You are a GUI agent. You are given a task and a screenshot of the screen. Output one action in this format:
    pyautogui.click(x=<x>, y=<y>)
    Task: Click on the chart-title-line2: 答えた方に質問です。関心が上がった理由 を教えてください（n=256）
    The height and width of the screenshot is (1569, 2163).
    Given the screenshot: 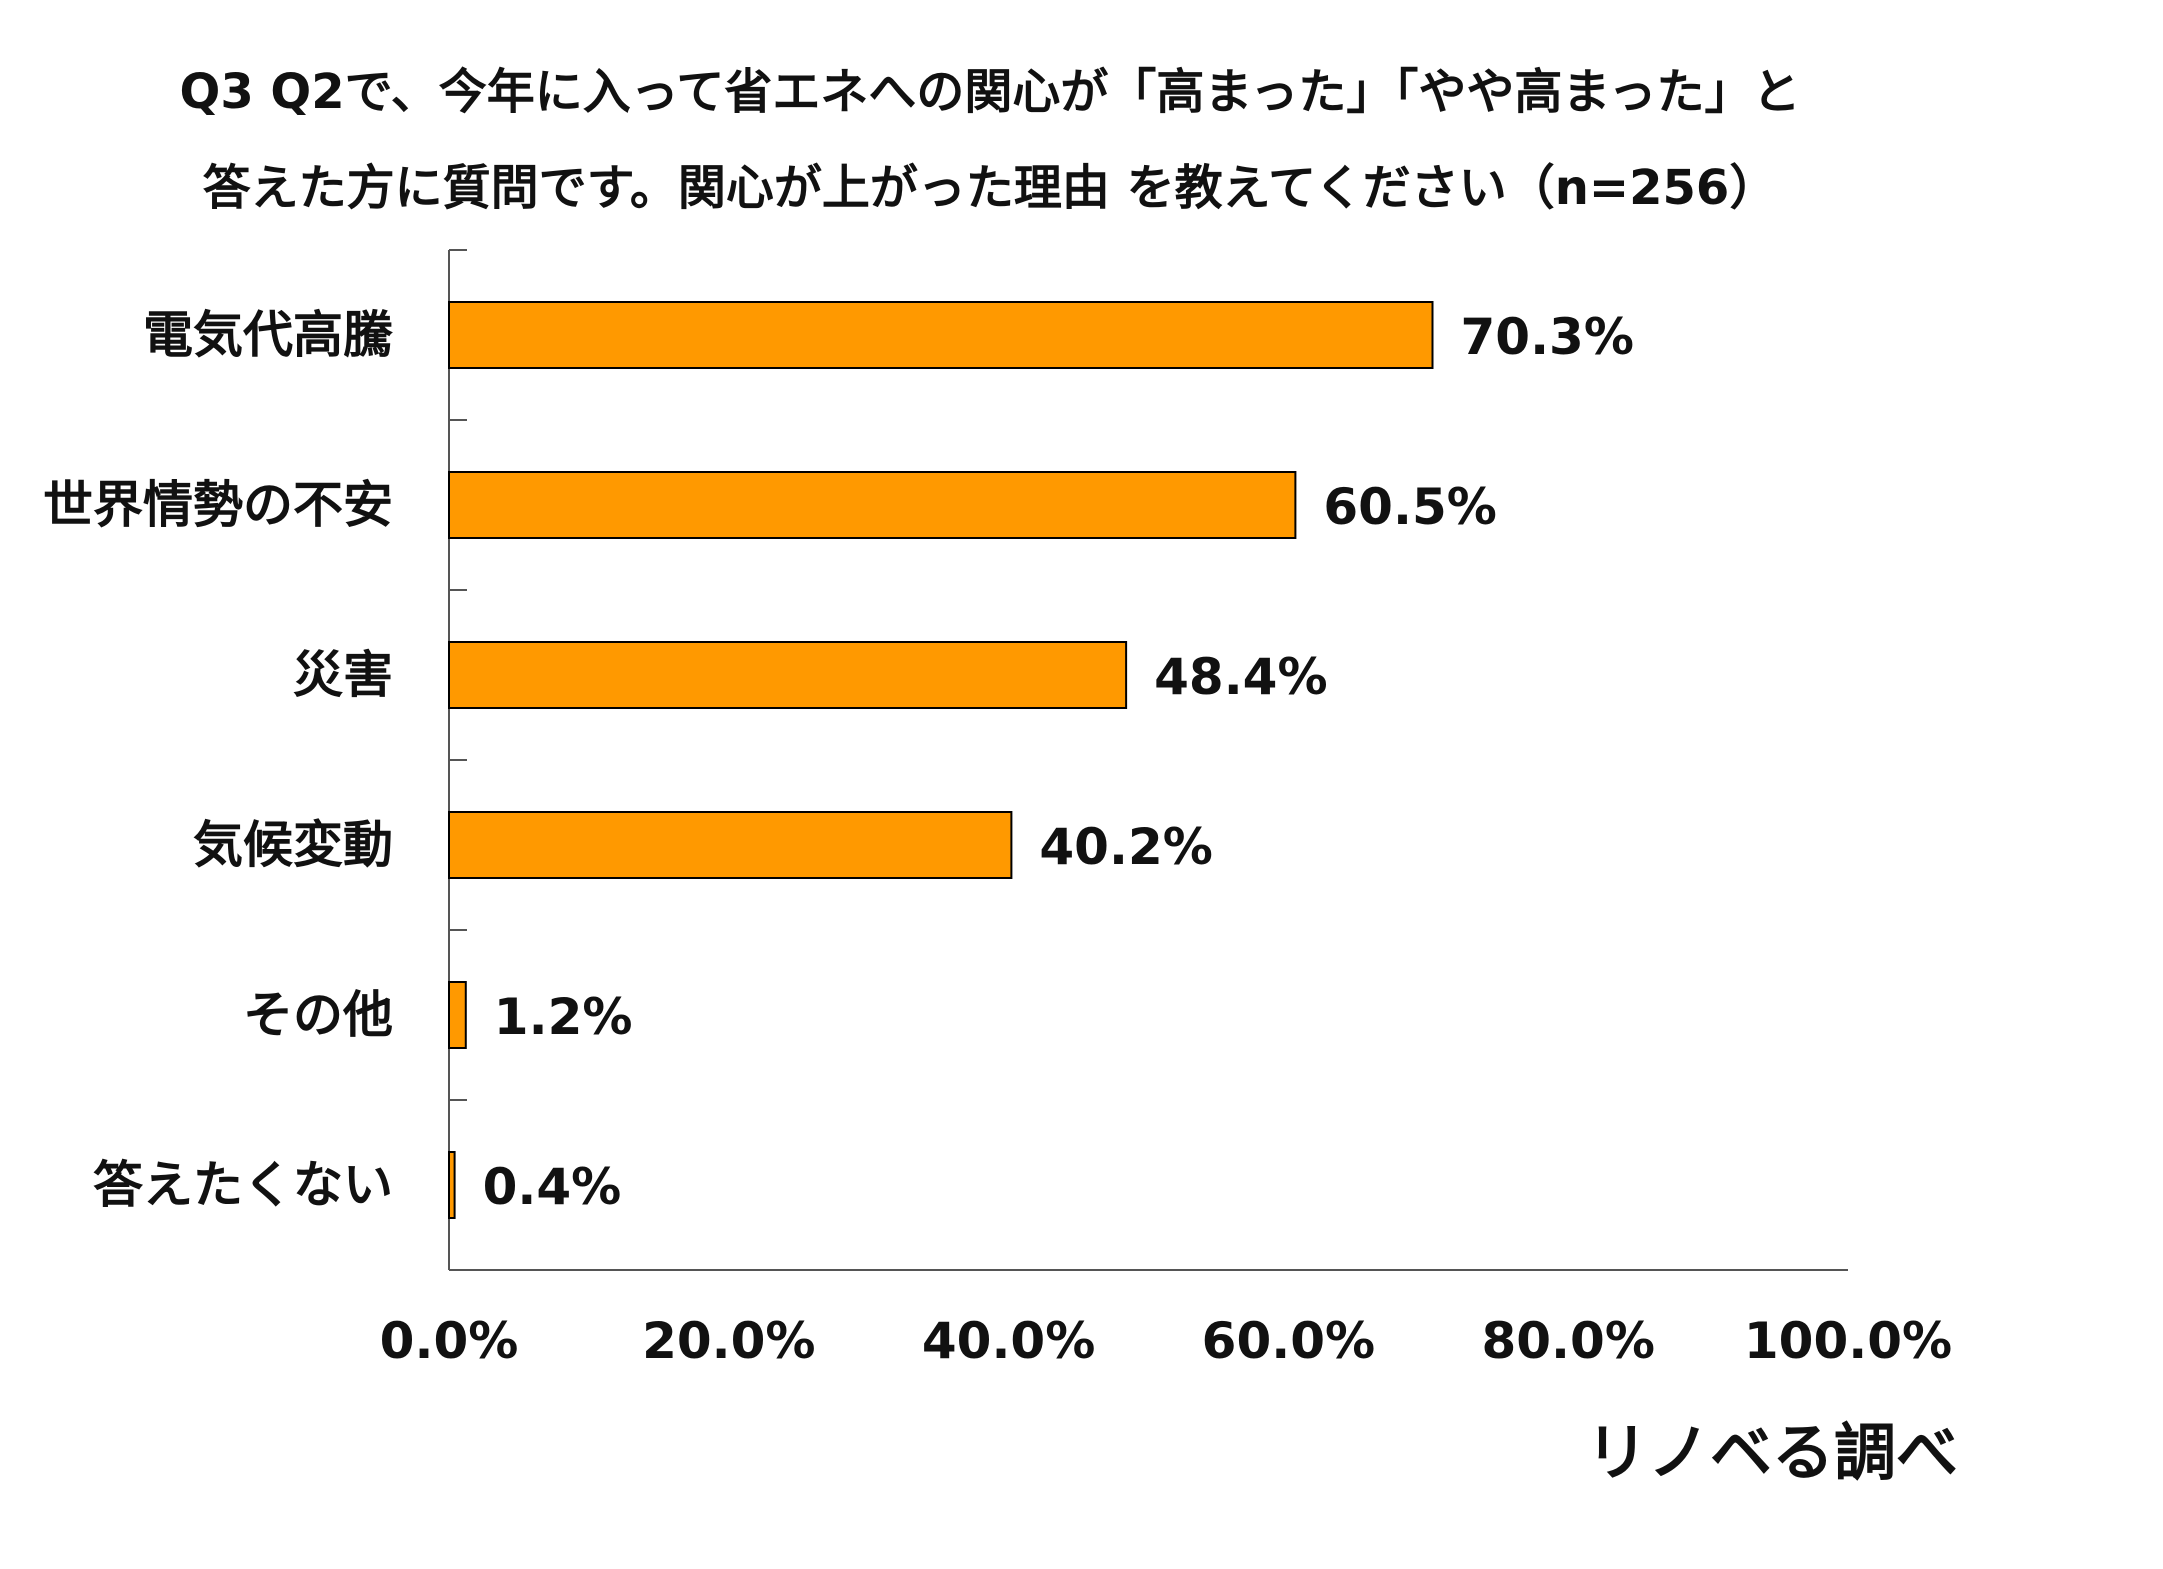 What is the action you would take?
    pyautogui.click(x=990, y=188)
    